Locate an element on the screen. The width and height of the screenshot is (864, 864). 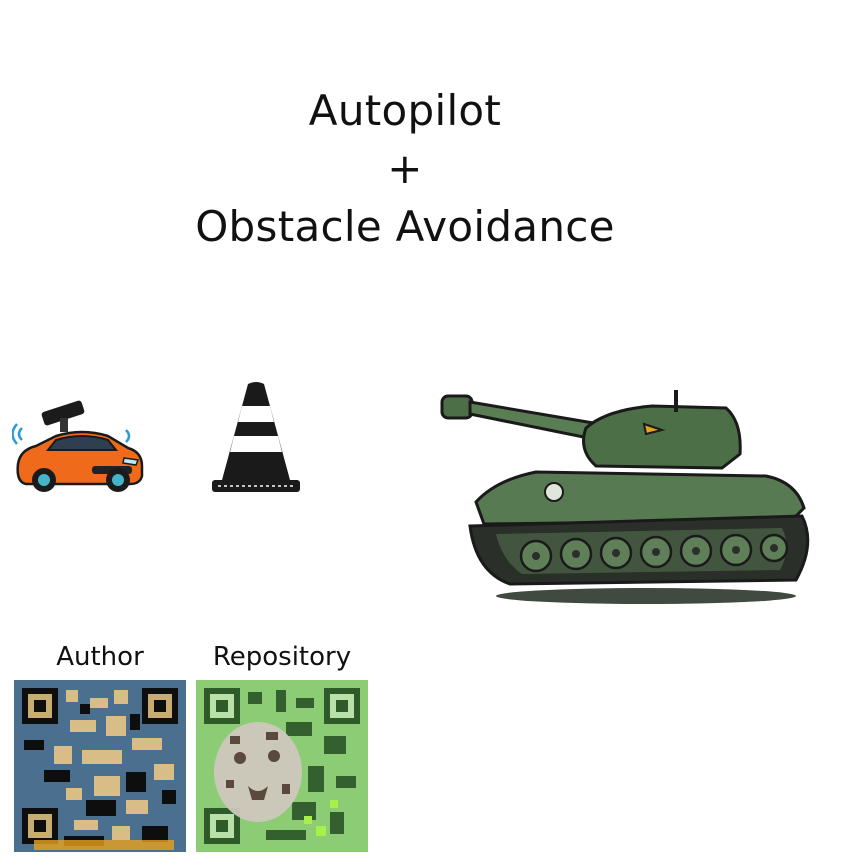
author-qr-code is located at coordinates (100, 766).